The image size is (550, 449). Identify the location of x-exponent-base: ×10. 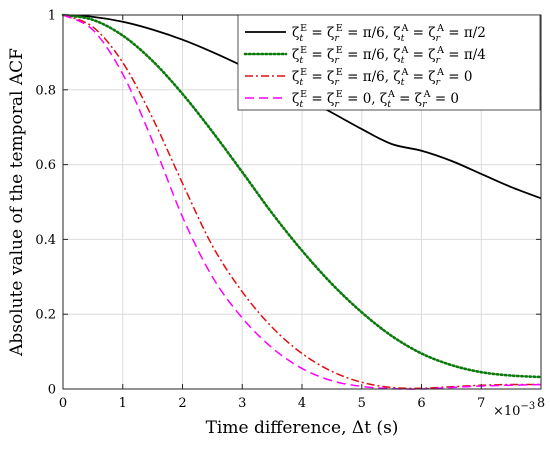
(506, 411).